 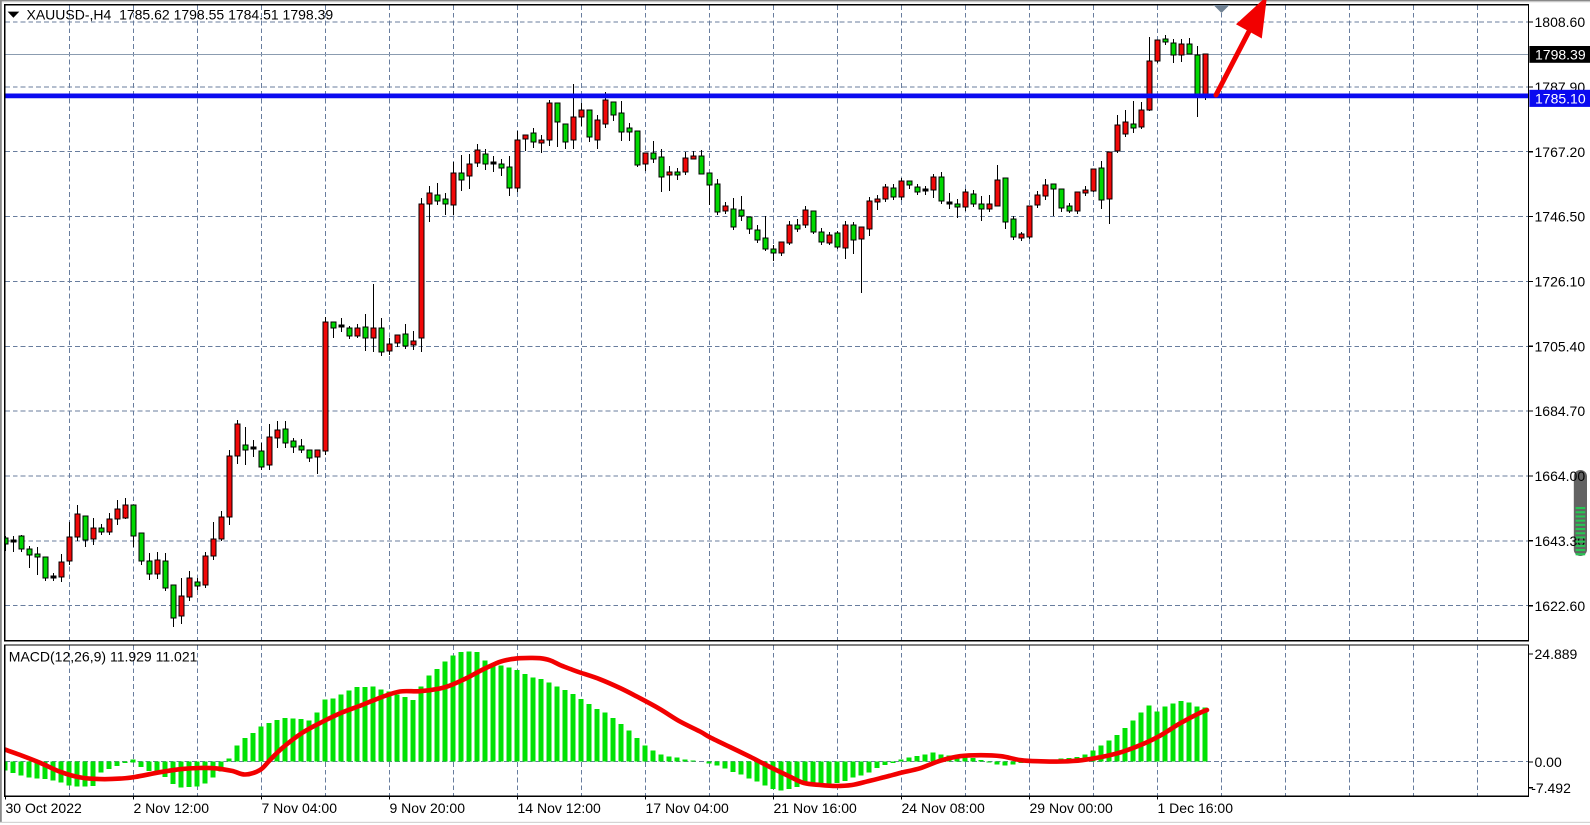 I want to click on svg-text: 1622.60, so click(x=1560, y=606).